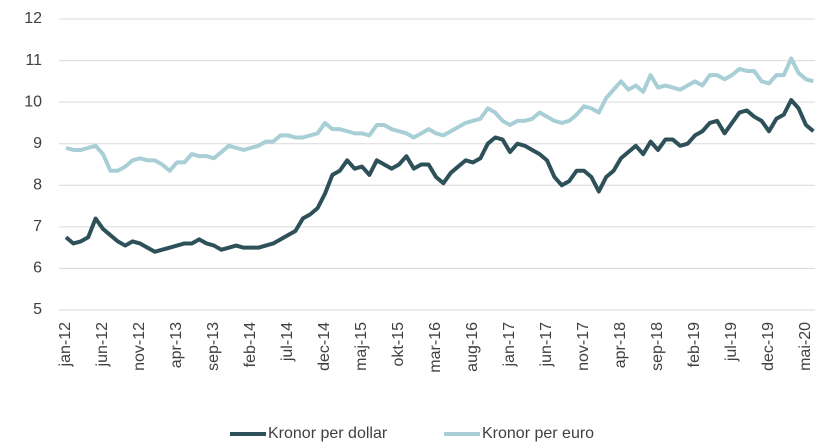  I want to click on x-tick-label: mai-20, so click(805, 346).